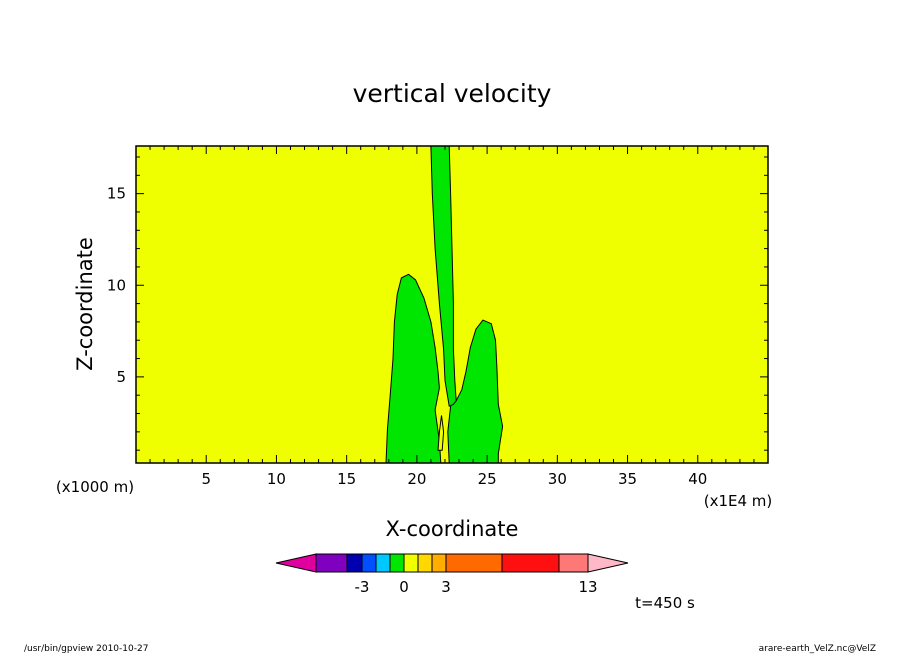 This screenshot has height=654, width=904. Describe the element at coordinates (587, 587) in the screenshot. I see `colorbar-label: 13` at that location.